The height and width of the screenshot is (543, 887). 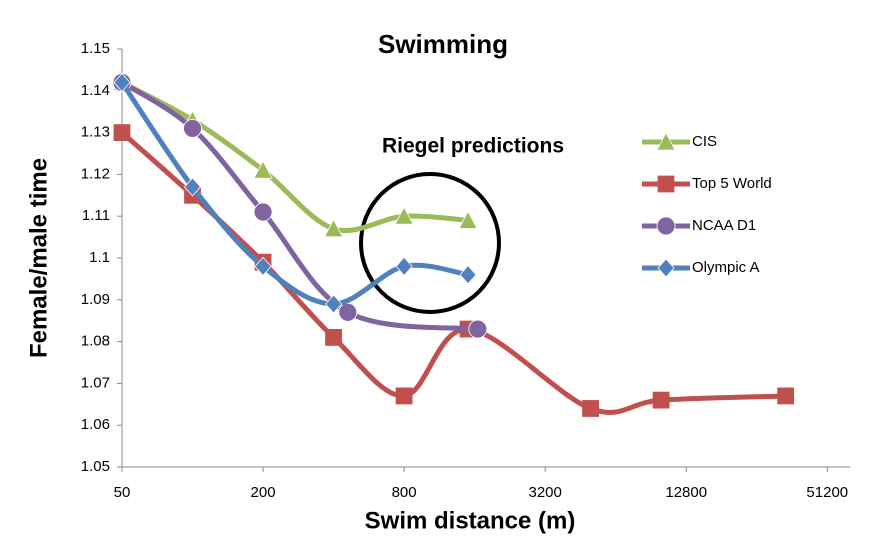 What do you see at coordinates (686, 492) in the screenshot?
I see `x-tick-label: 12800` at bounding box center [686, 492].